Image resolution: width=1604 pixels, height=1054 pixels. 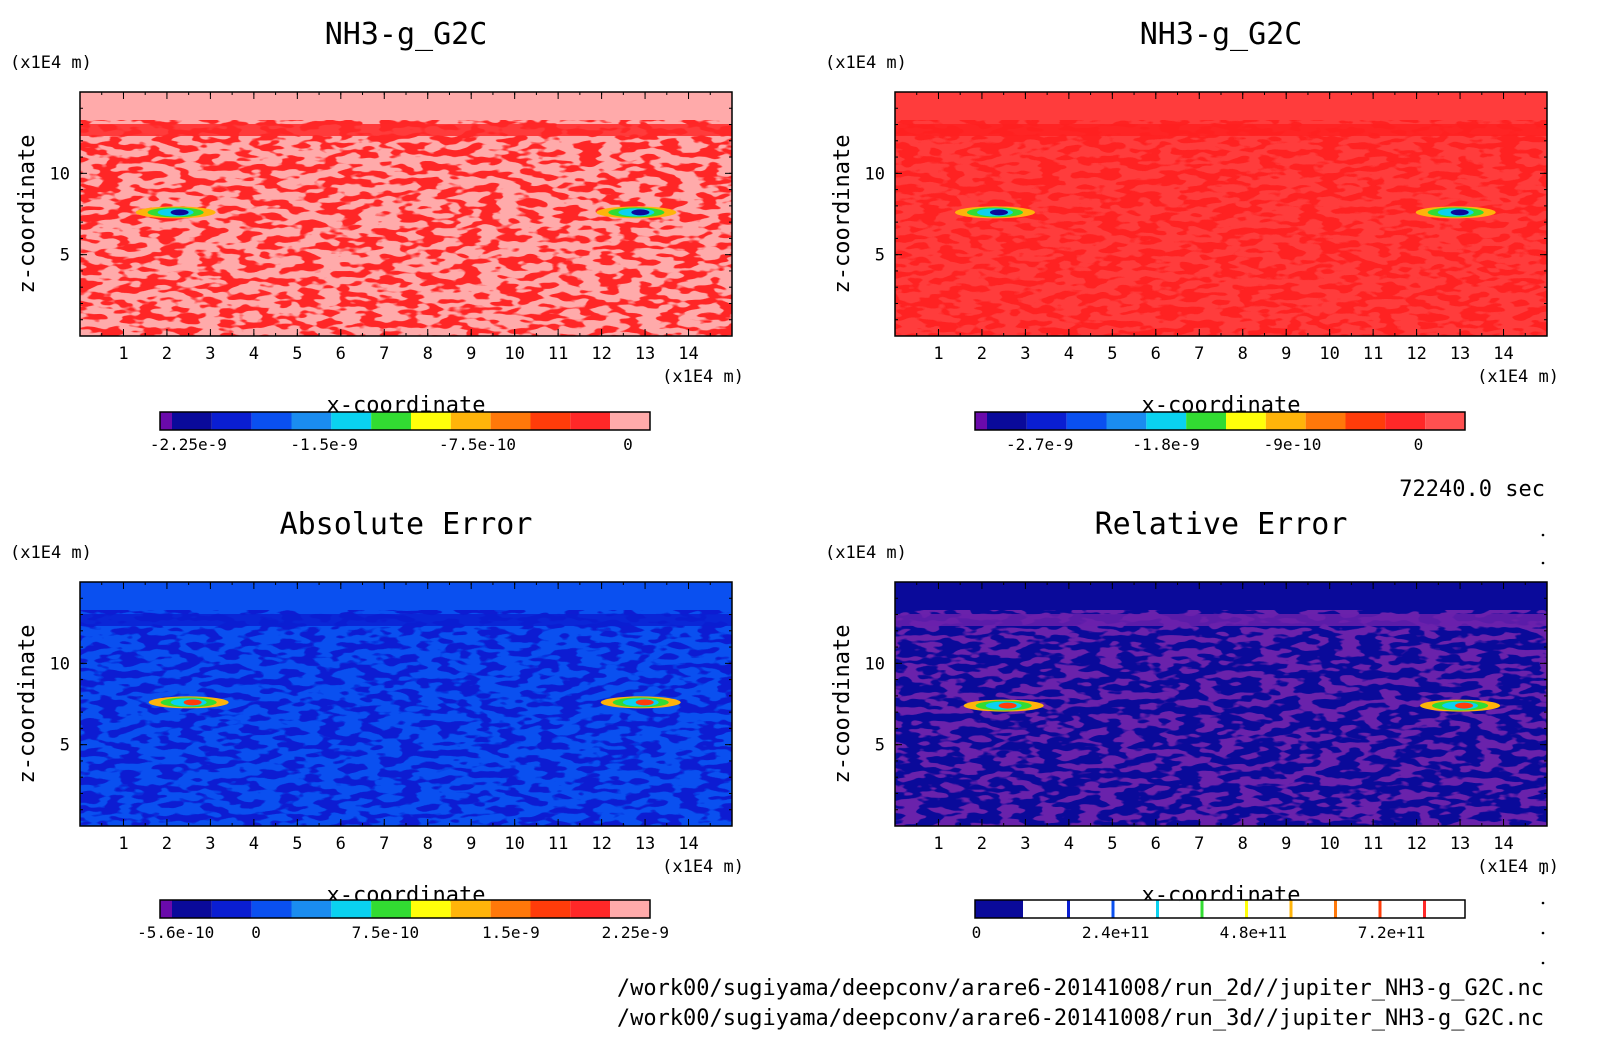 I want to click on chart-title: Absolute Error, so click(x=406, y=524).